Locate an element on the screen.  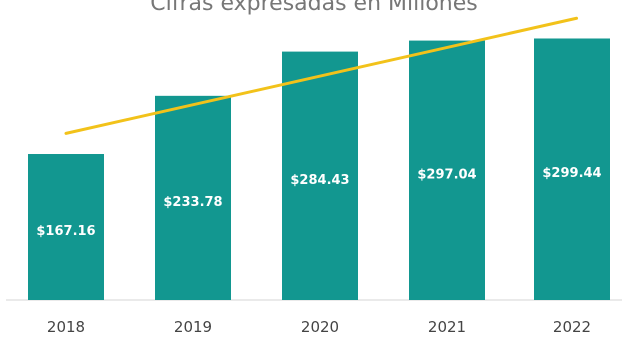
x-tick-label-2021: 2021 is located at coordinates (447, 327).